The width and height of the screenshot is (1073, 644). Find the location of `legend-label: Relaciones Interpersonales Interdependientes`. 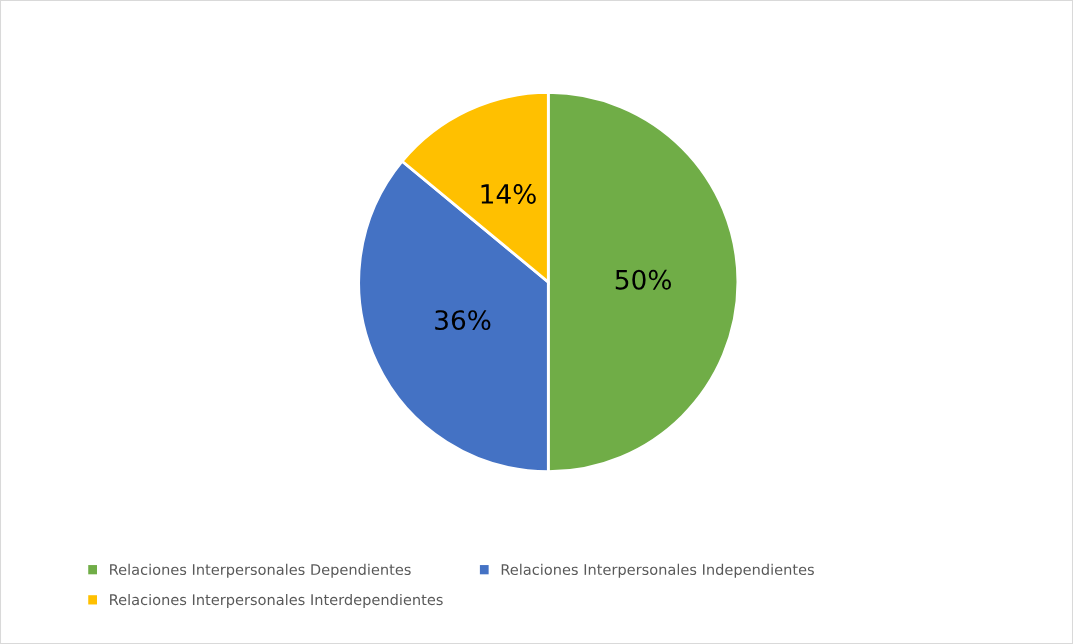

legend-label: Relaciones Interpersonales Interdependientes is located at coordinates (276, 601).